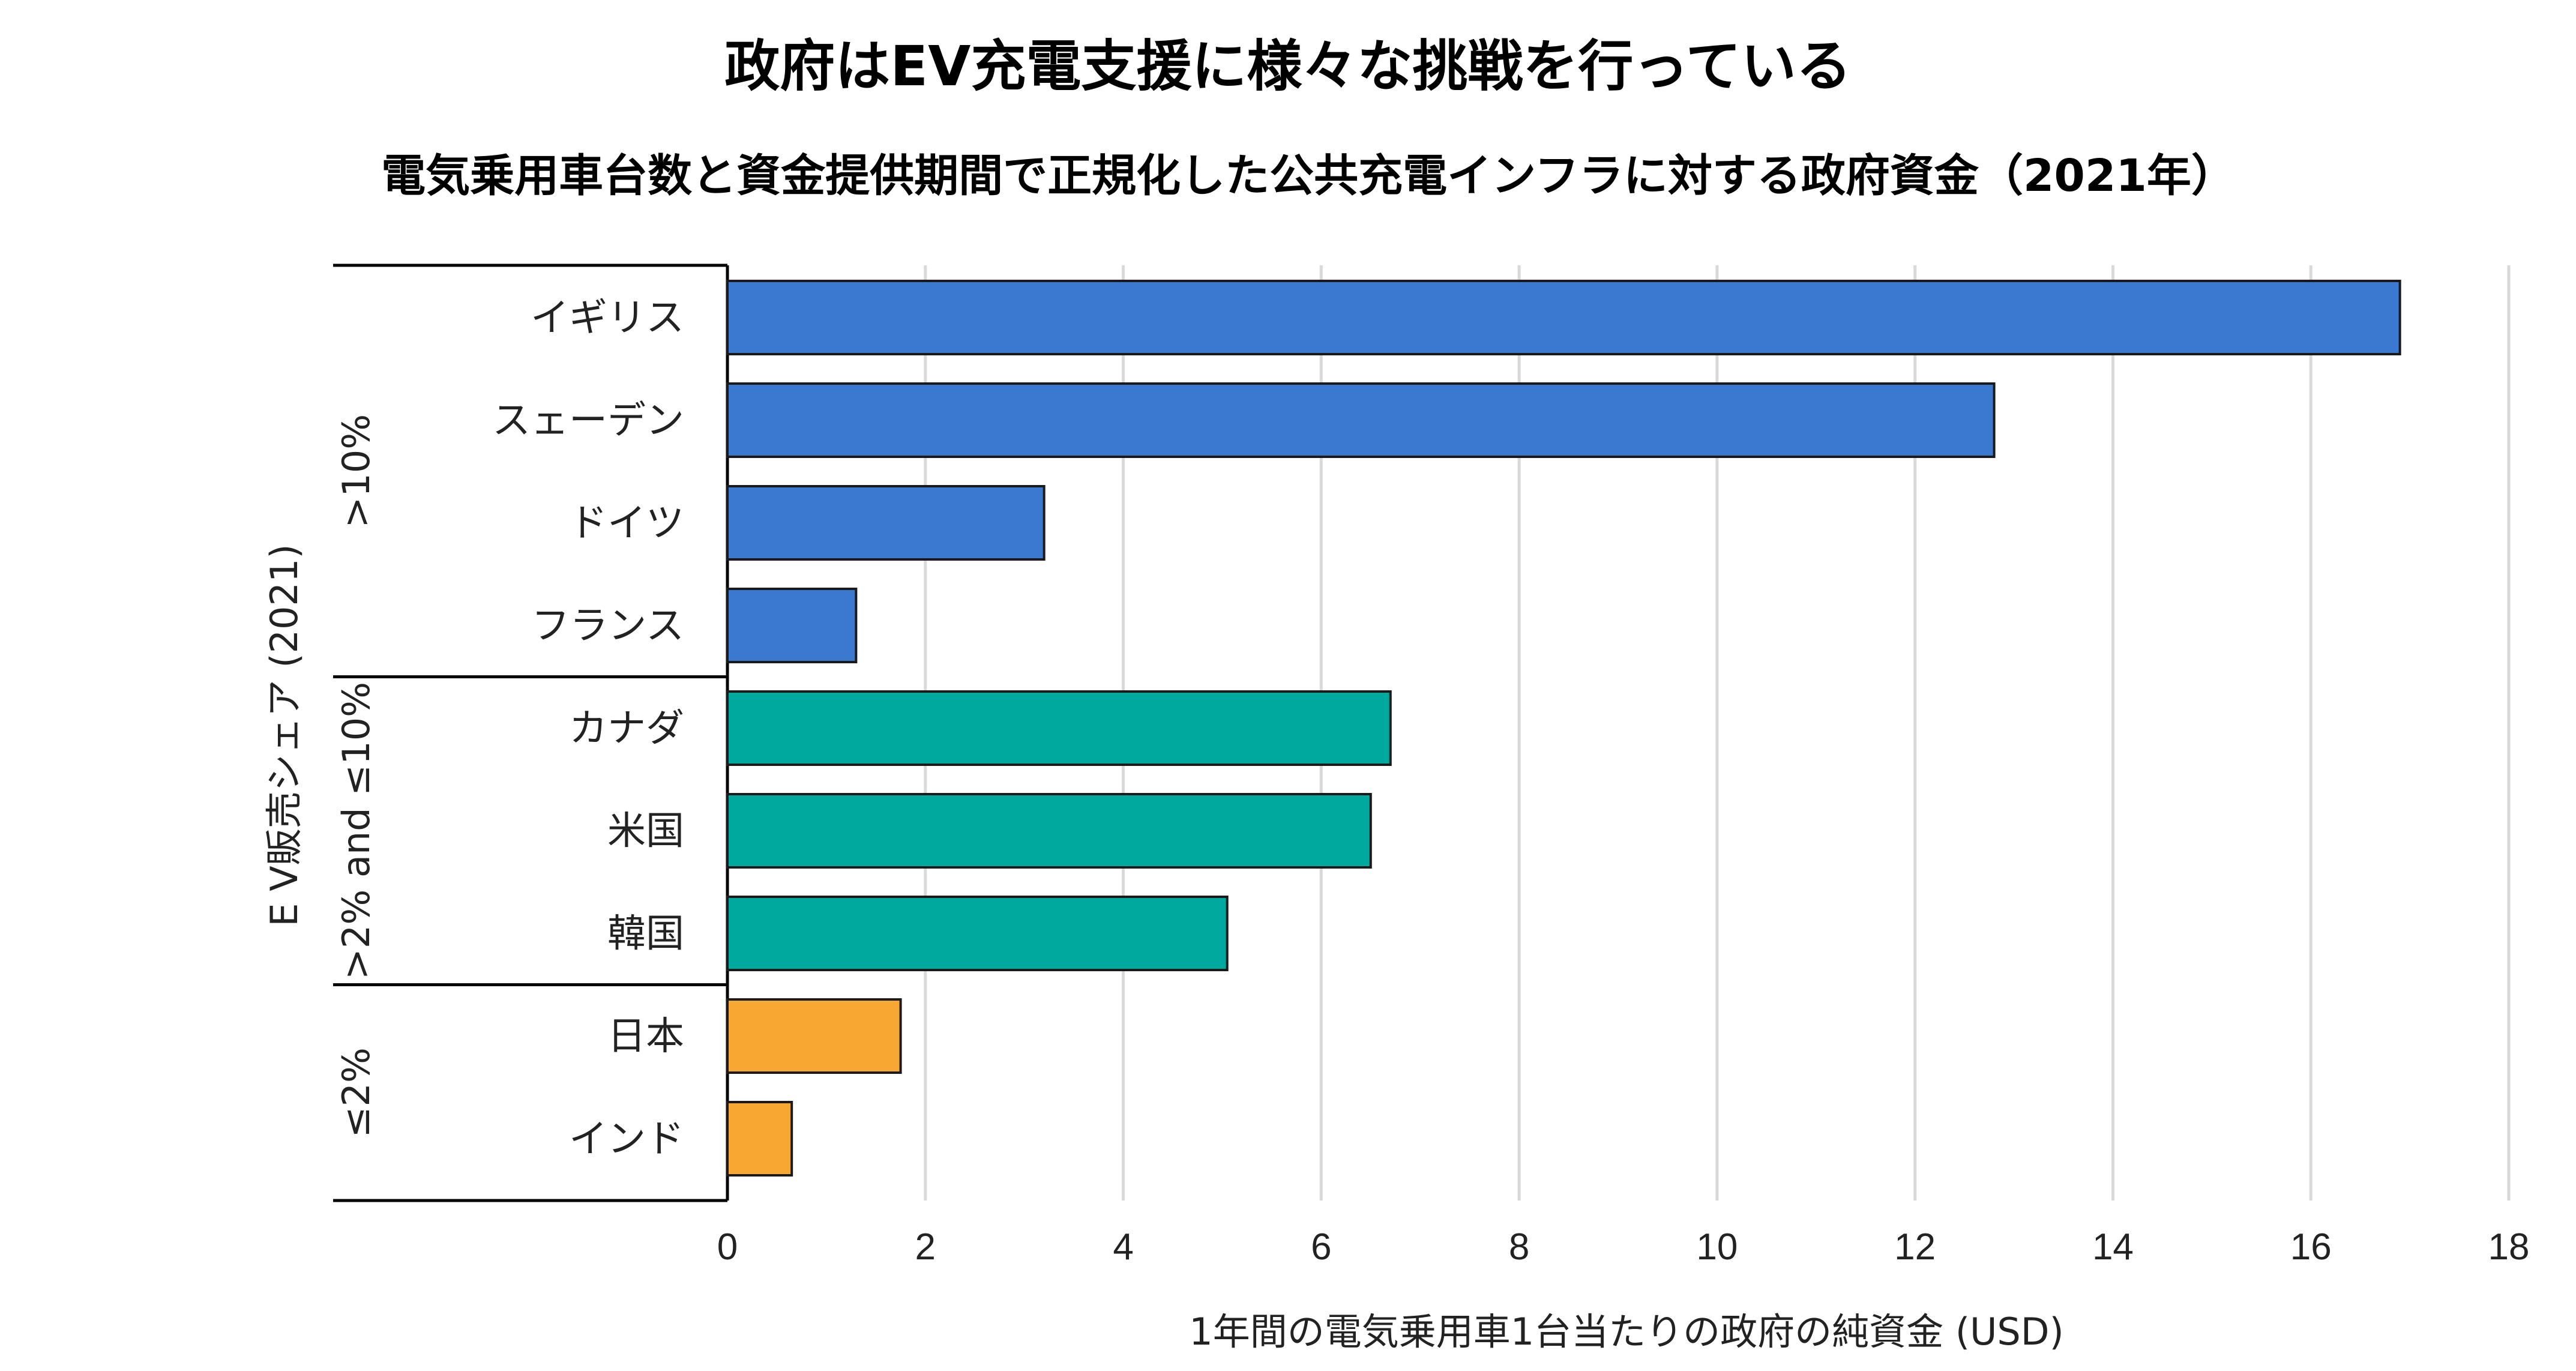 The height and width of the screenshot is (1371, 2576). I want to click on group-label: >10%, so click(356, 471).